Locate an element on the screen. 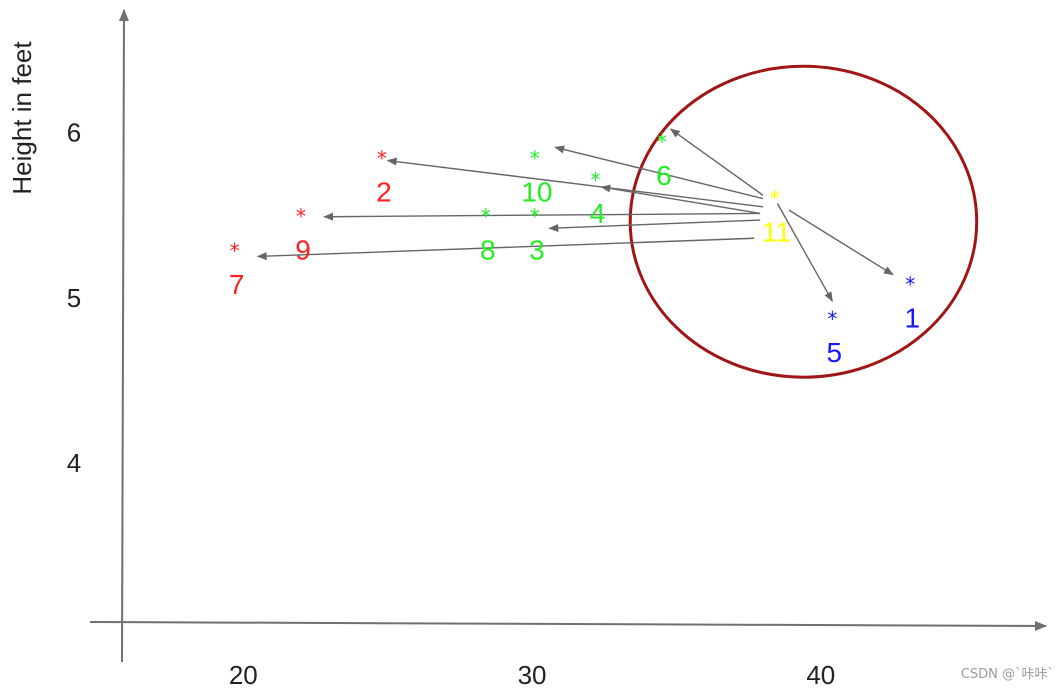 The height and width of the screenshot is (690, 1064). data-point-6: * is located at coordinates (662, 142).